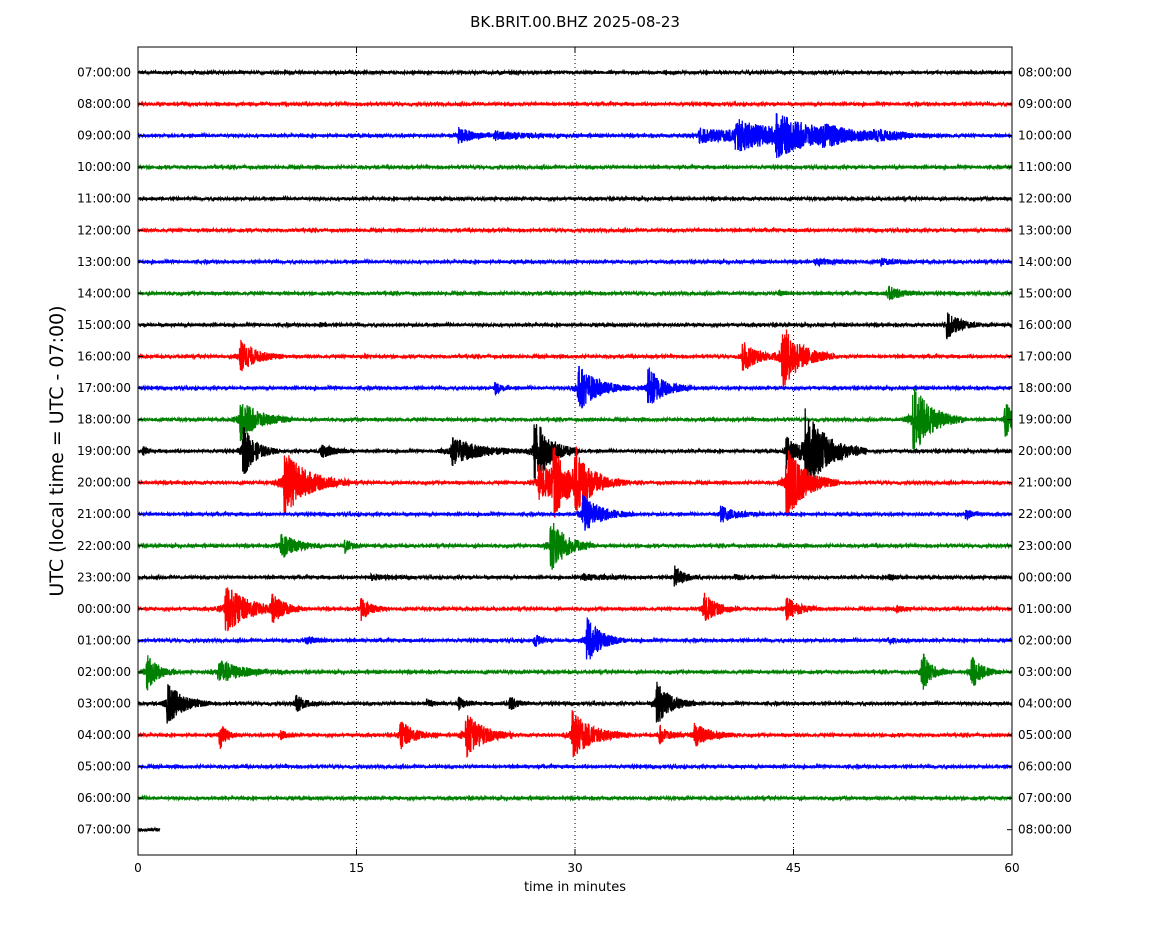 This screenshot has width=1150, height=950. I want to click on left-hour-label: 09:00:00, so click(104, 136).